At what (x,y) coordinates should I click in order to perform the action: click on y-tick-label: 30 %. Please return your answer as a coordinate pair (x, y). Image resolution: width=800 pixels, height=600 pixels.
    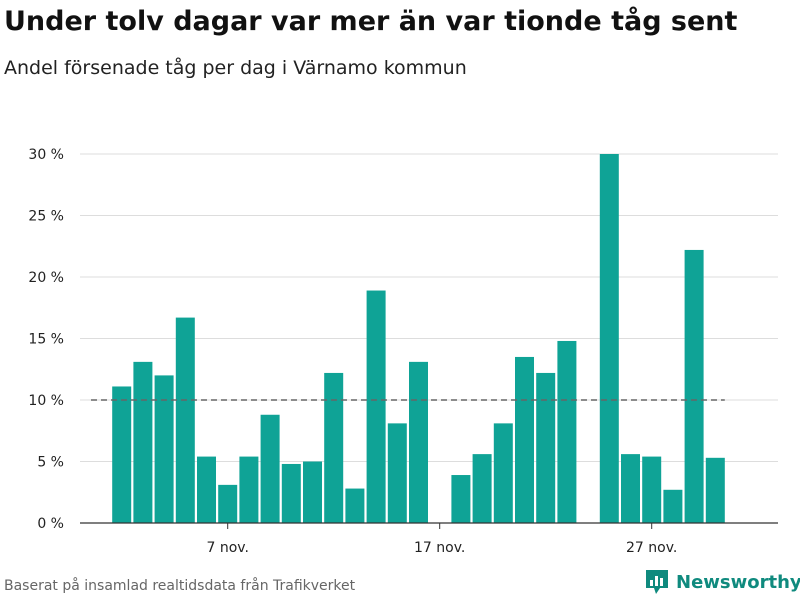
    Looking at the image, I should click on (46, 155).